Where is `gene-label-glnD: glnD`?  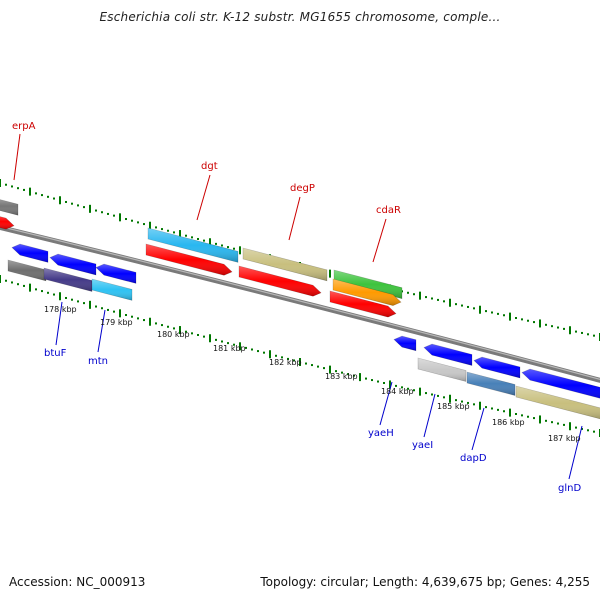 gene-label-glnD: glnD is located at coordinates (569, 488).